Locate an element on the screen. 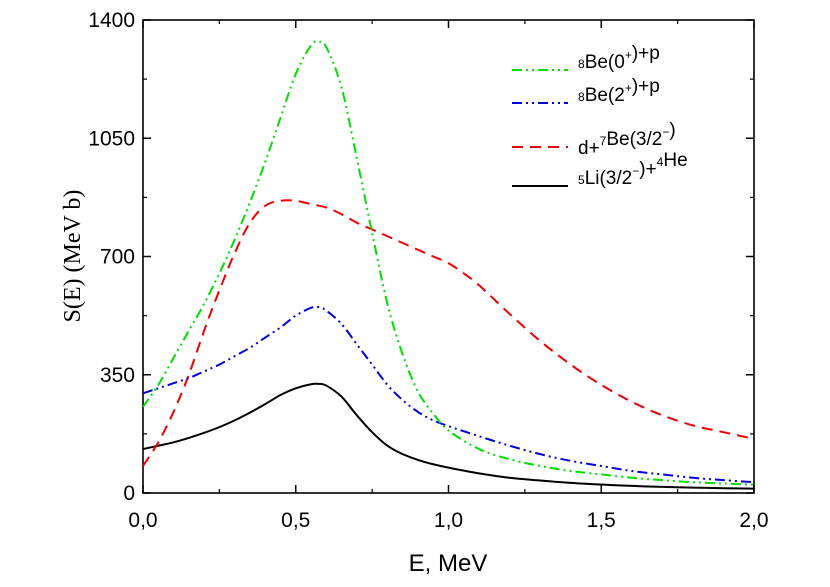  x-tick-label: 1,5 is located at coordinates (601, 520).